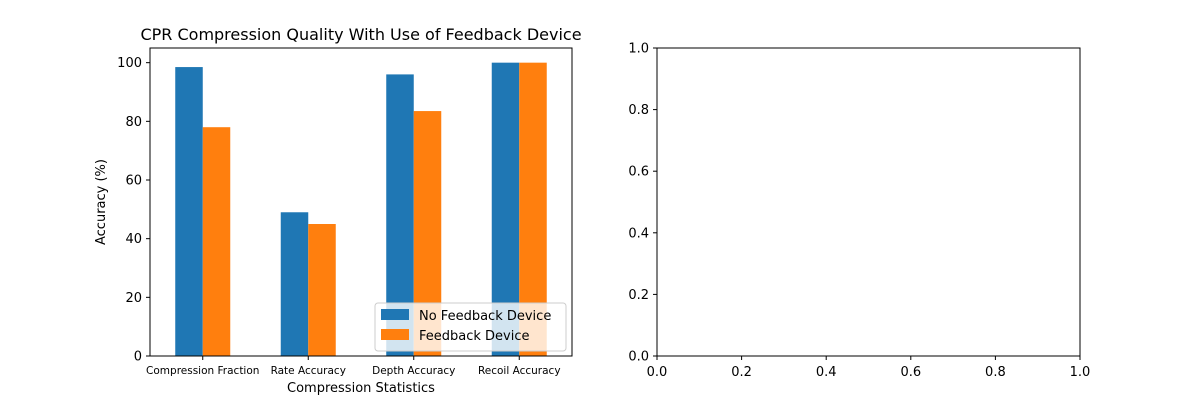 The width and height of the screenshot is (1200, 400). I want to click on y-tick-label: 0.4, so click(638, 233).